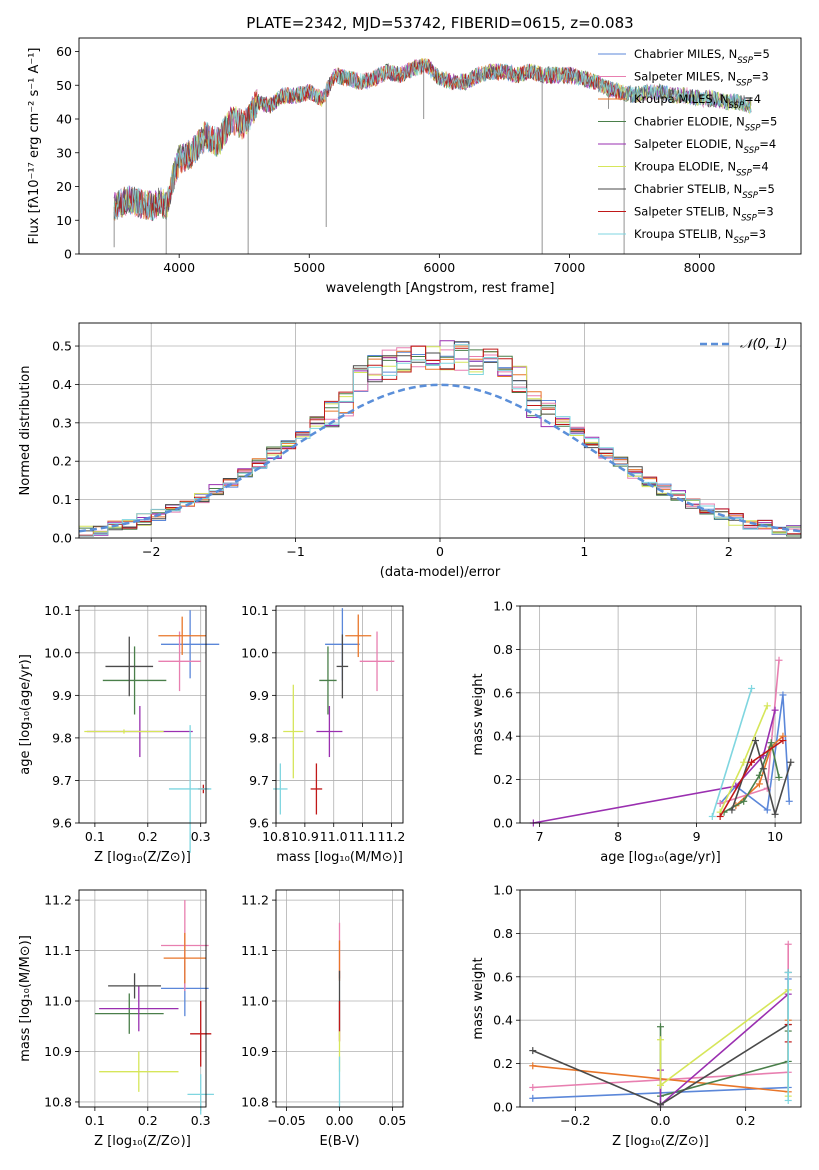 This screenshot has height=1170, width=819. I want to click on y-tick-label: 0.5, so click(62, 346).